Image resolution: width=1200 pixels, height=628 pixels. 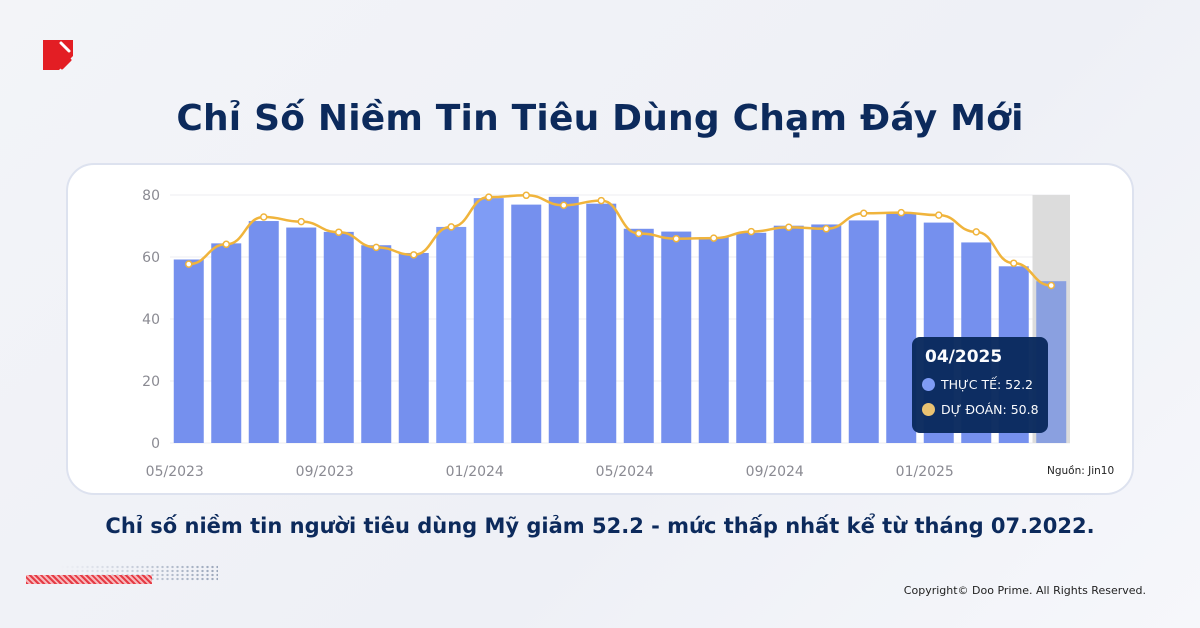 I want to click on decorative-stripe, so click(x=89, y=579).